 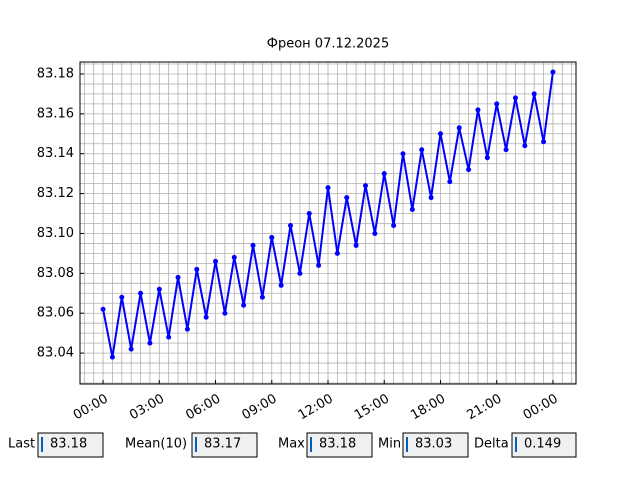 I want to click on field-label: Last, so click(x=21, y=444).